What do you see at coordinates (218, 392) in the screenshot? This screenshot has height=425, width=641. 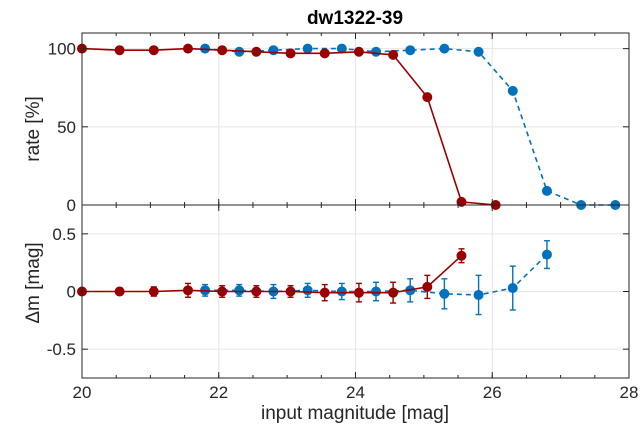 I see `x-tick-label: 22` at bounding box center [218, 392].